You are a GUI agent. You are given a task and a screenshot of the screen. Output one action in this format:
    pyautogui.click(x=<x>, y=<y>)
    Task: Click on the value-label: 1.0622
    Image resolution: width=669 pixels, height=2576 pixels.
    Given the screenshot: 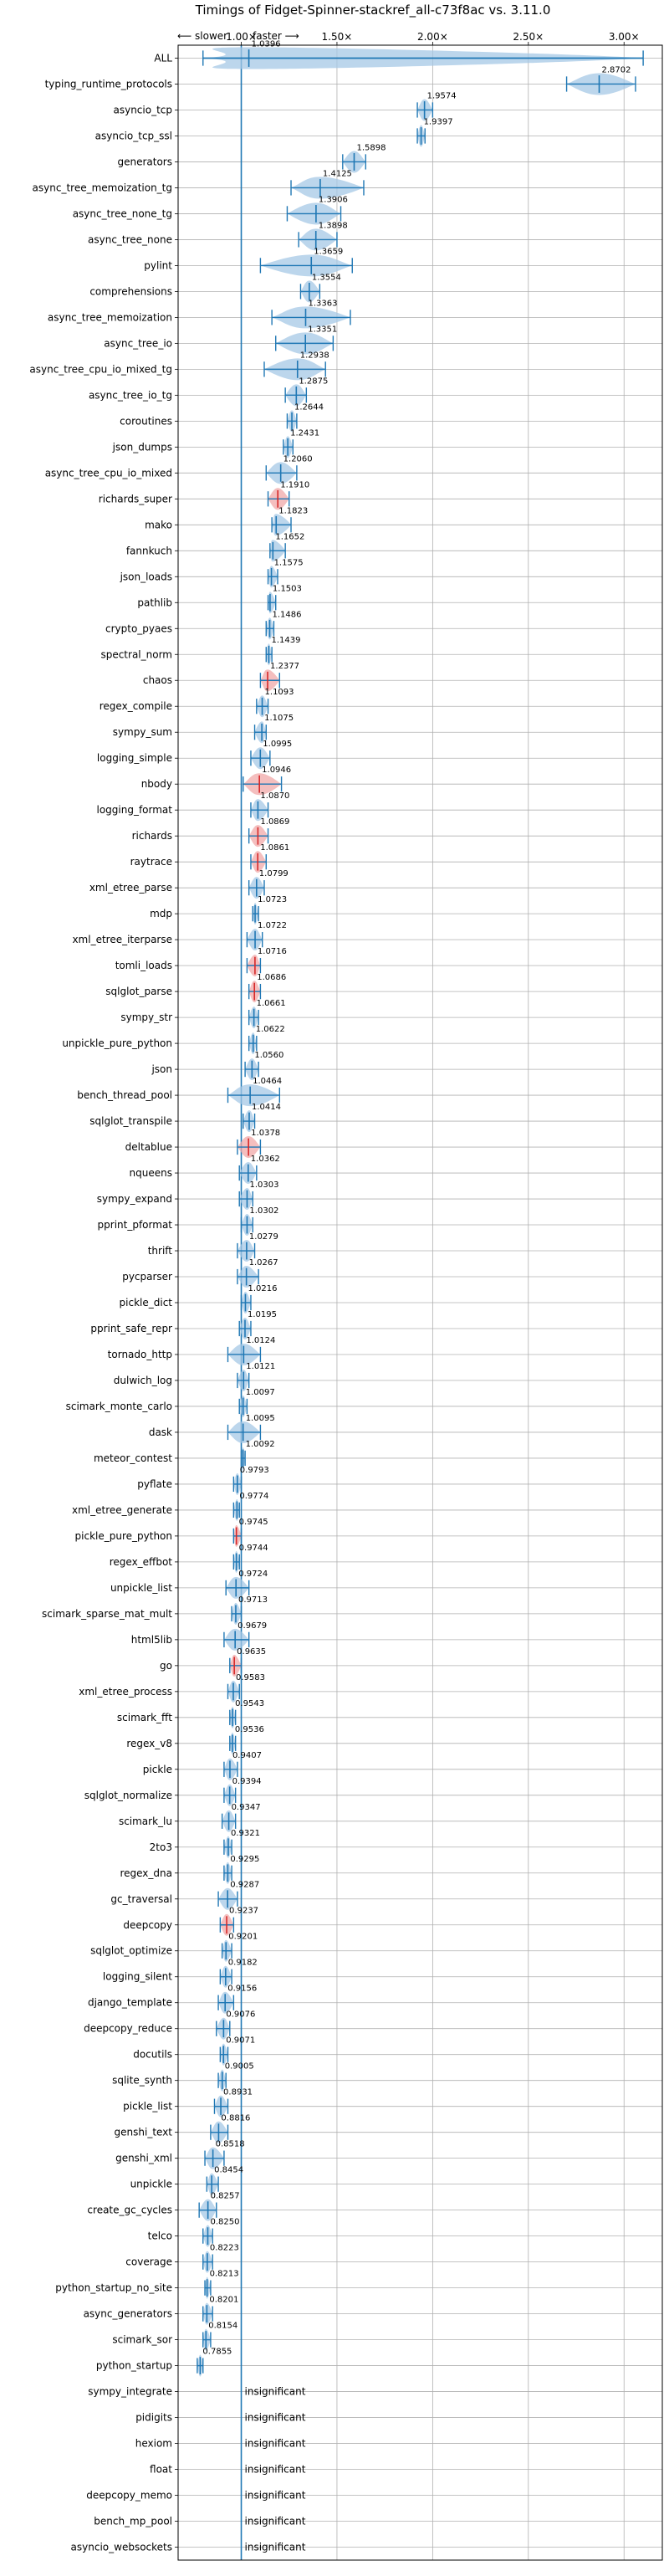 What is the action you would take?
    pyautogui.click(x=271, y=1030)
    